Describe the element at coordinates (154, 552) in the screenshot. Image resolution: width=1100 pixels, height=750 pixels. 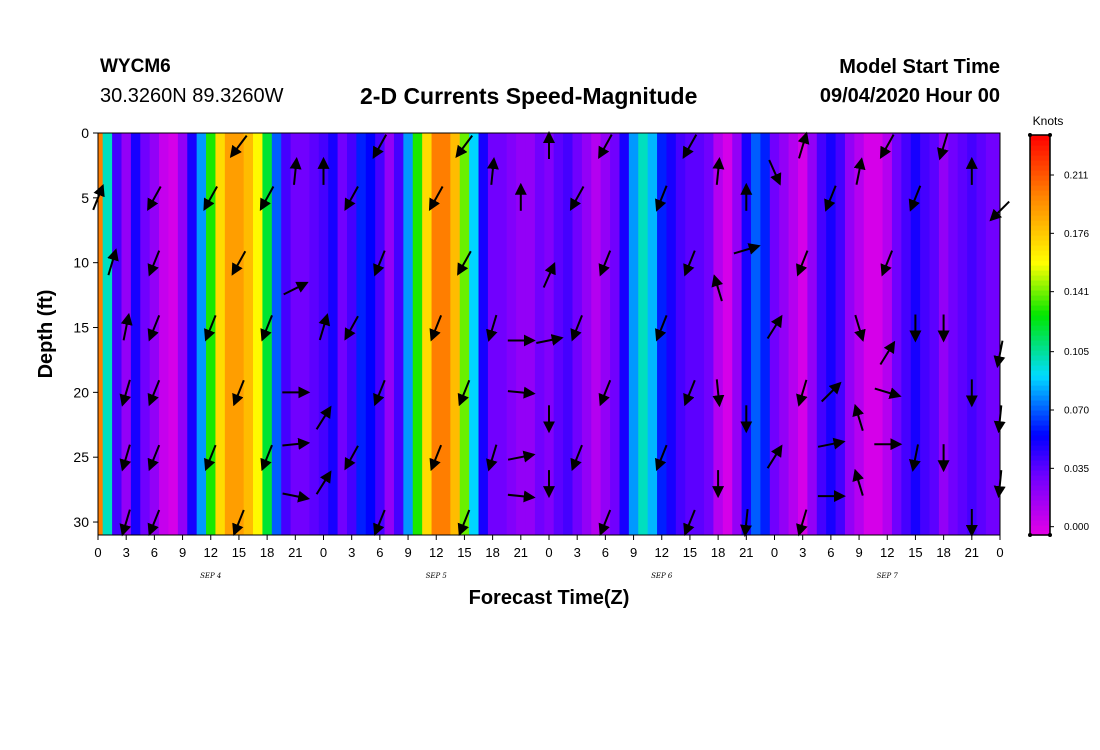
I see `x-tick-label-2: 6` at that location.